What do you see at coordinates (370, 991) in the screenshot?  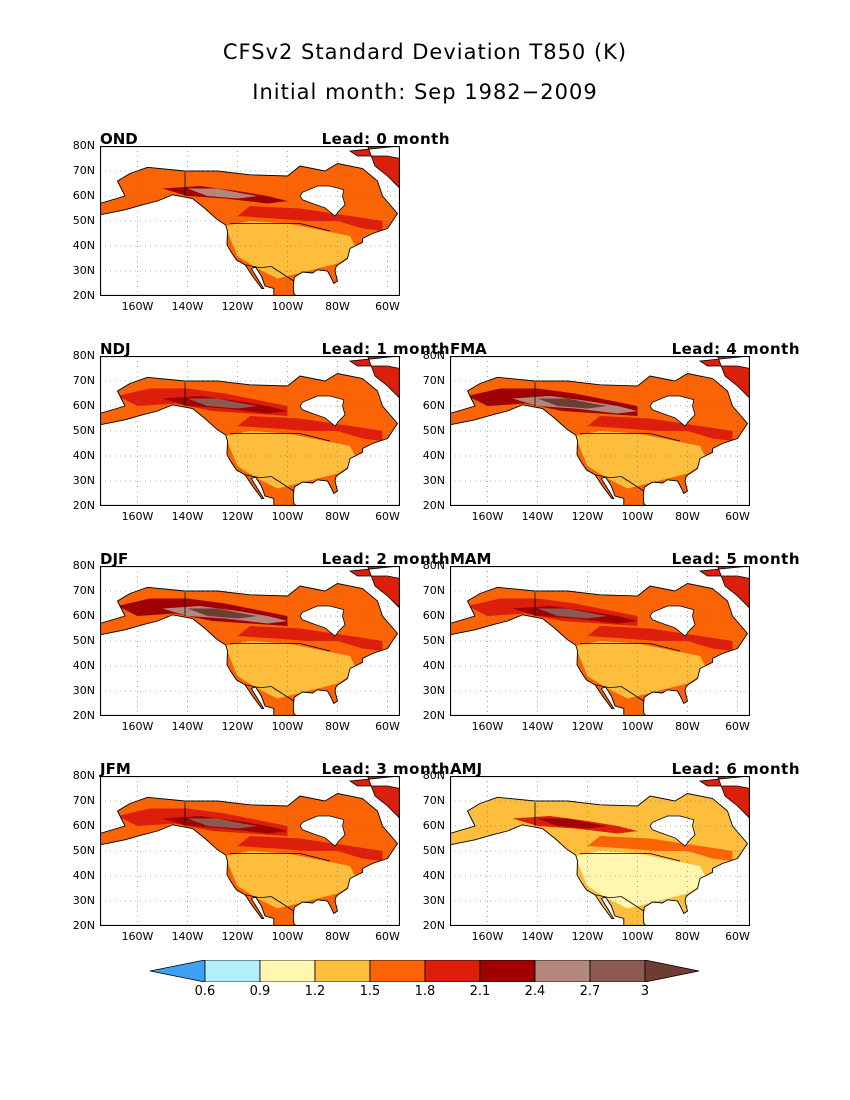 I see `colorbar-tick-label: 1.5` at bounding box center [370, 991].